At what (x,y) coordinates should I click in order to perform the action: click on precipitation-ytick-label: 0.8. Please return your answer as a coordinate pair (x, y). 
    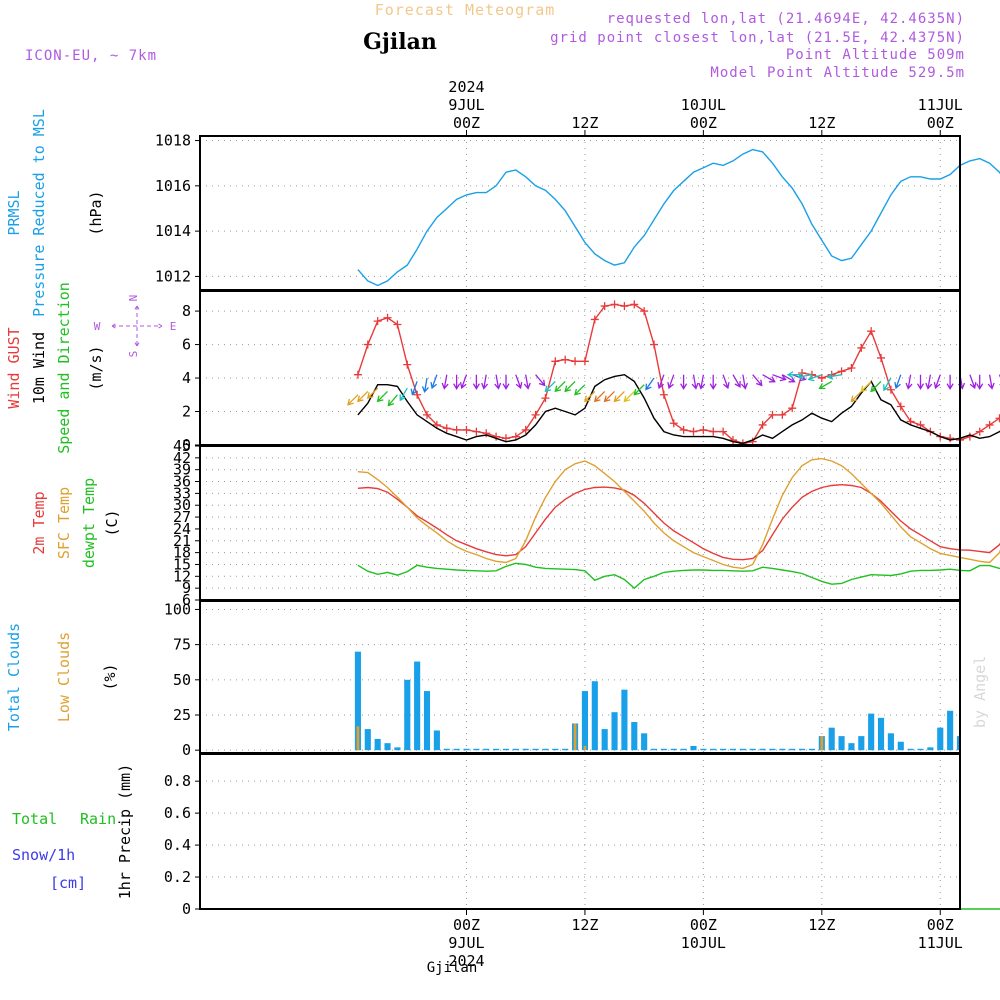
    Looking at the image, I should click on (177, 781).